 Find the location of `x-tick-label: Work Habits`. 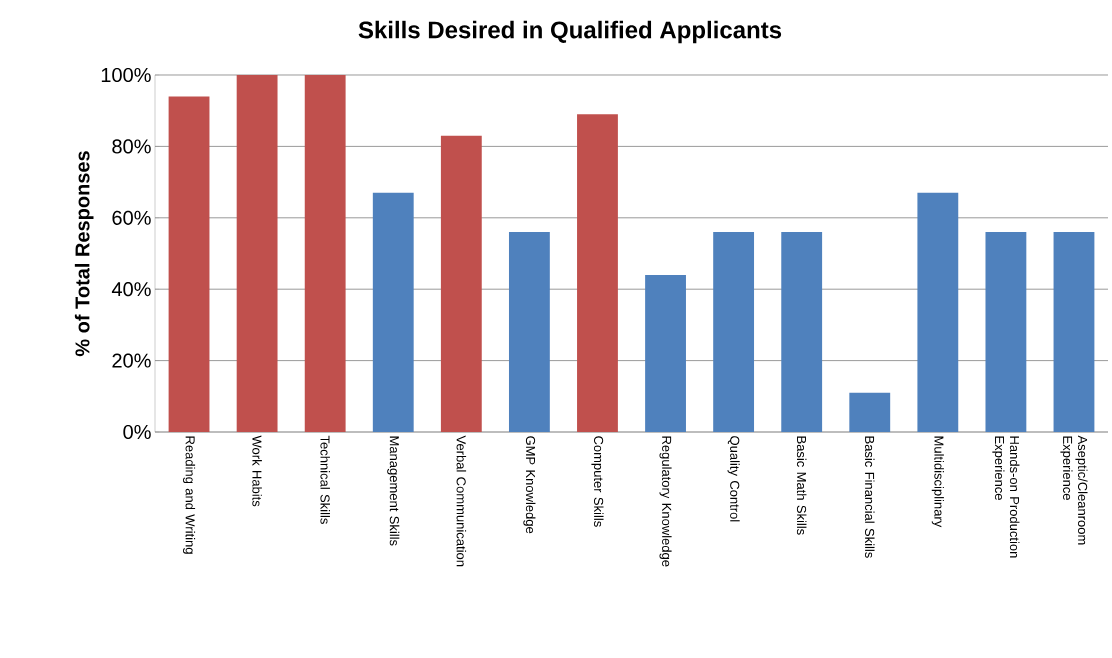

x-tick-label: Work Habits is located at coordinates (257, 471).